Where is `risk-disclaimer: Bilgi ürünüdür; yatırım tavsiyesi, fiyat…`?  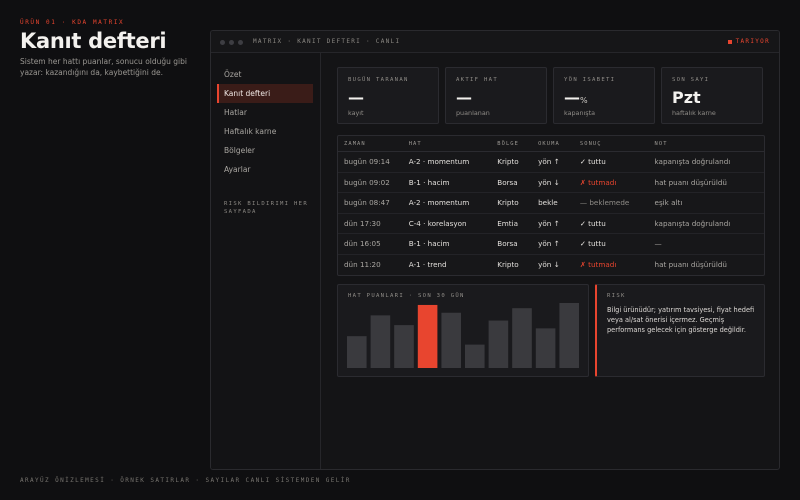
risk-disclaimer: Bilgi ürünüdür; yatırım tavsiyesi, fiyat… is located at coordinates (681, 320).